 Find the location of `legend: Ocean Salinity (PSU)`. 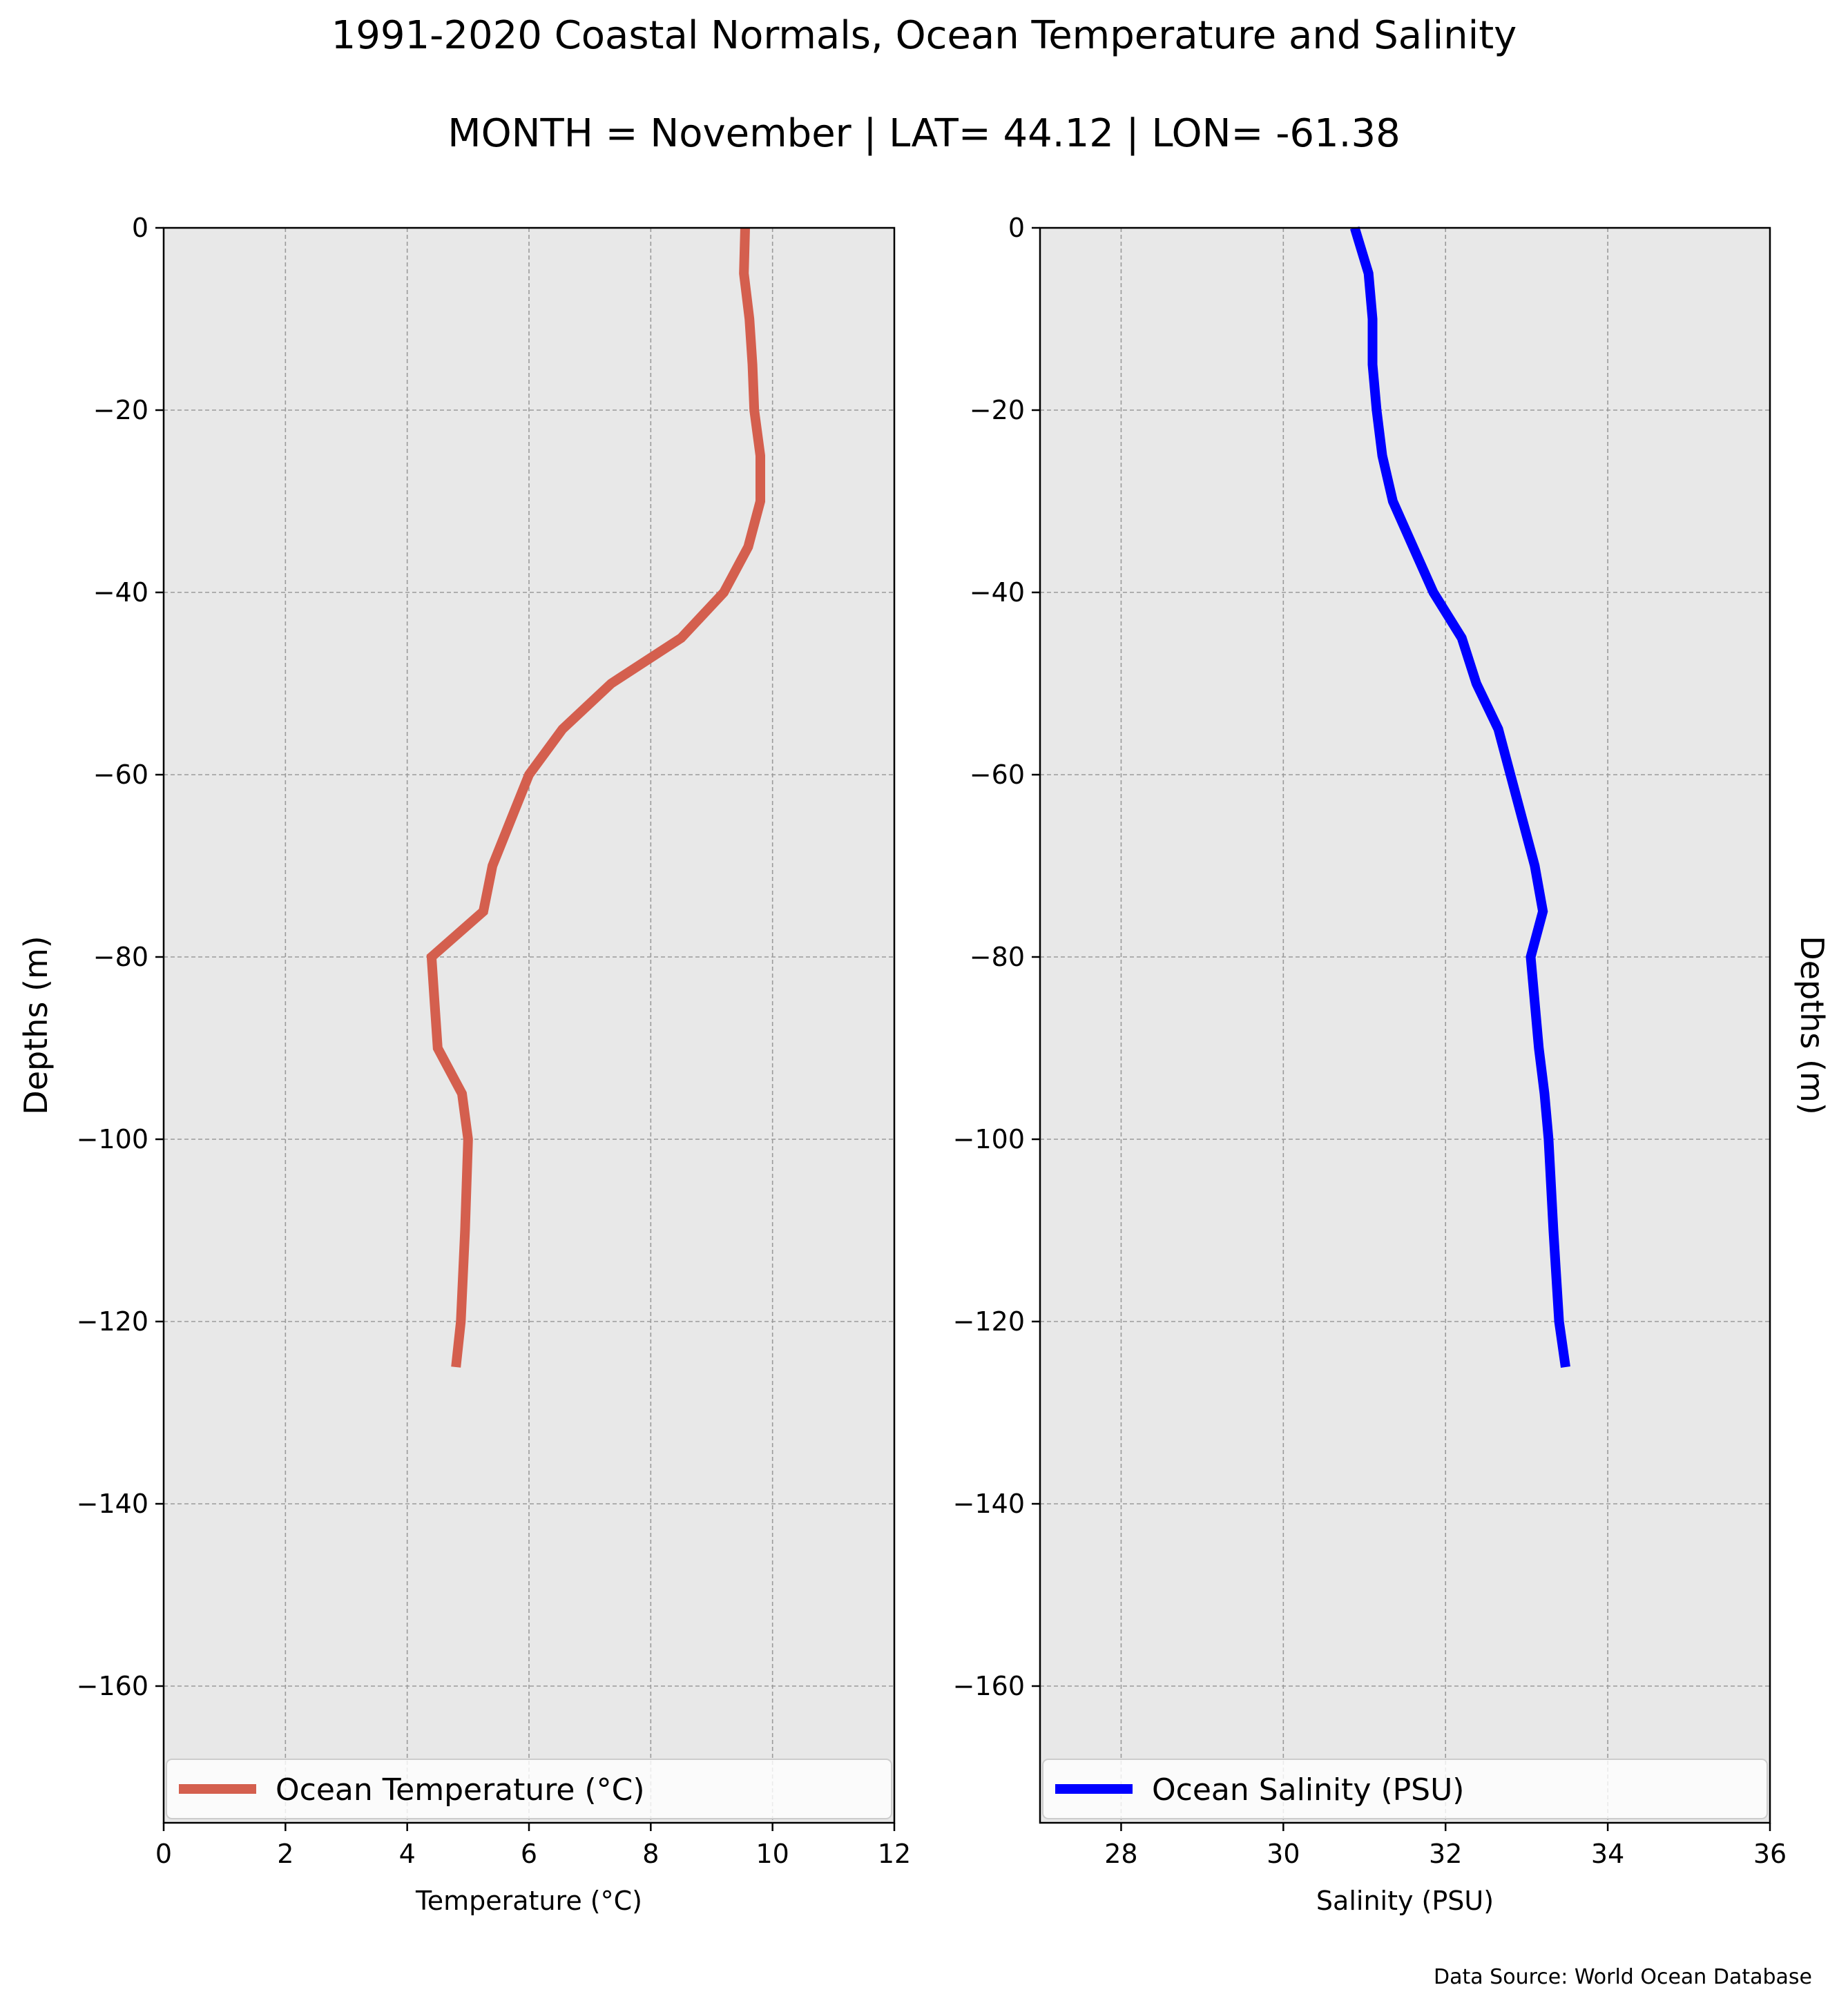

legend: Ocean Salinity (PSU) is located at coordinates (1405, 1789).